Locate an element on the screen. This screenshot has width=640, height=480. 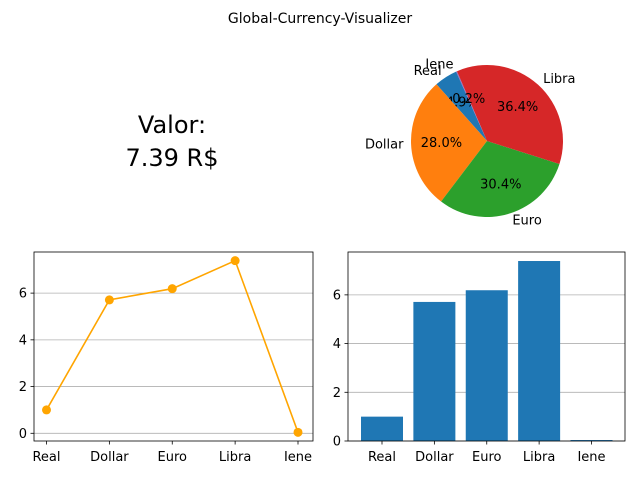
pie-slice-iene is located at coordinates (471, 106).